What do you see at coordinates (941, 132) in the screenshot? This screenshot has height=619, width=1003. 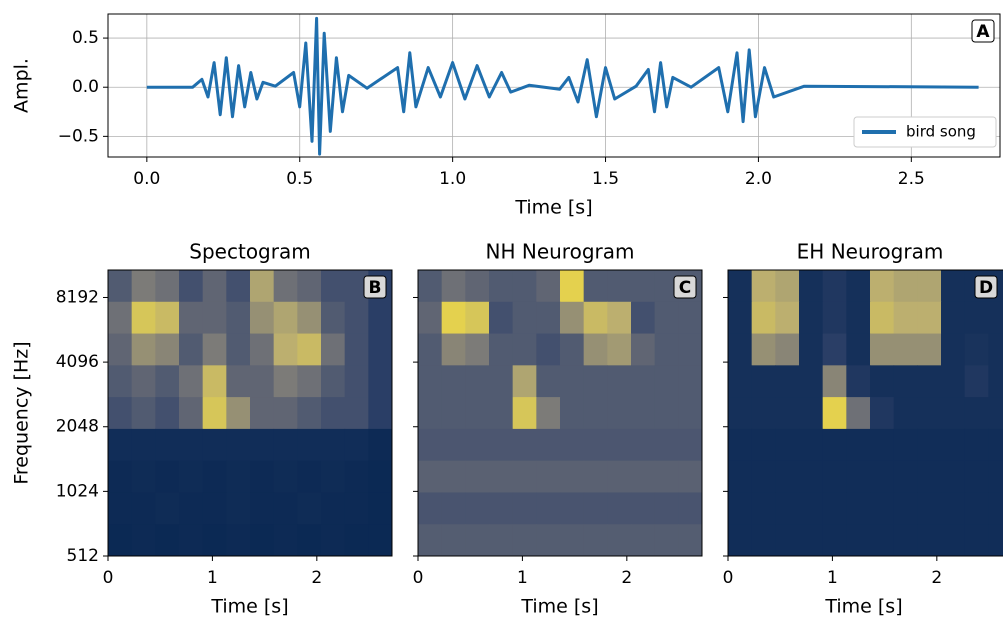 I see `legend-label: bird song` at bounding box center [941, 132].